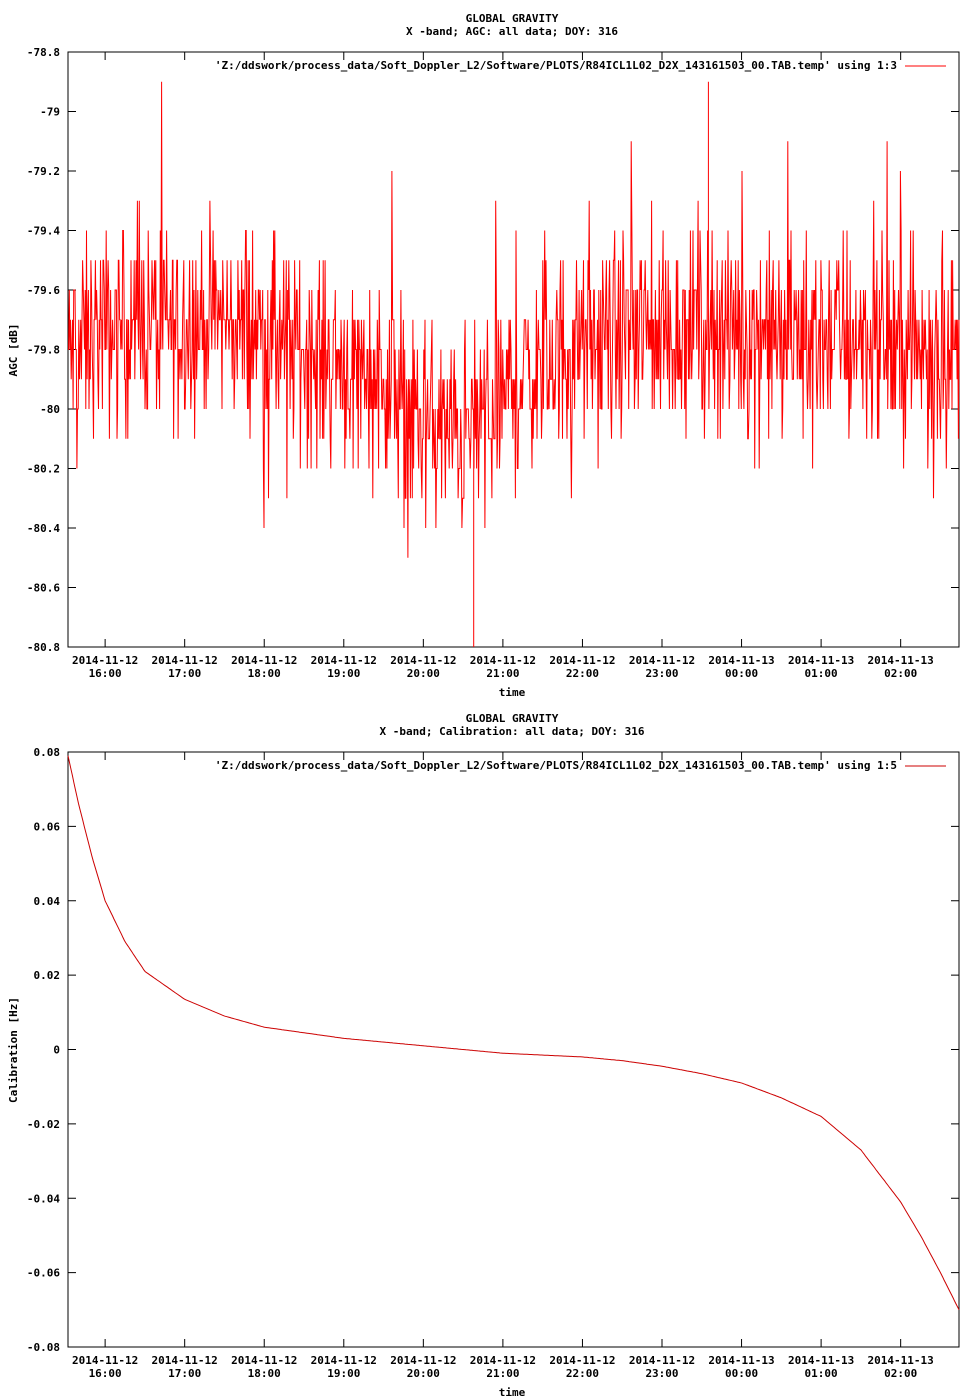  I want to click on y-tick-label: -0.04, so click(43, 1198).